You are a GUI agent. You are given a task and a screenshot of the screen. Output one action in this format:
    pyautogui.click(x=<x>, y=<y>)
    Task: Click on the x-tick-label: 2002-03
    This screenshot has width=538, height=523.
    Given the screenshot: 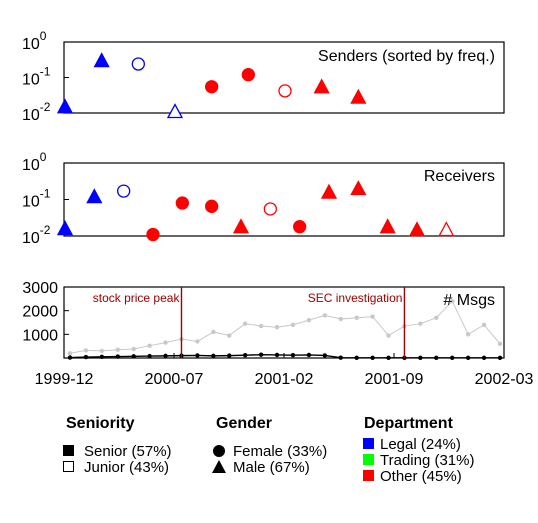 What is the action you would take?
    pyautogui.click(x=504, y=379)
    